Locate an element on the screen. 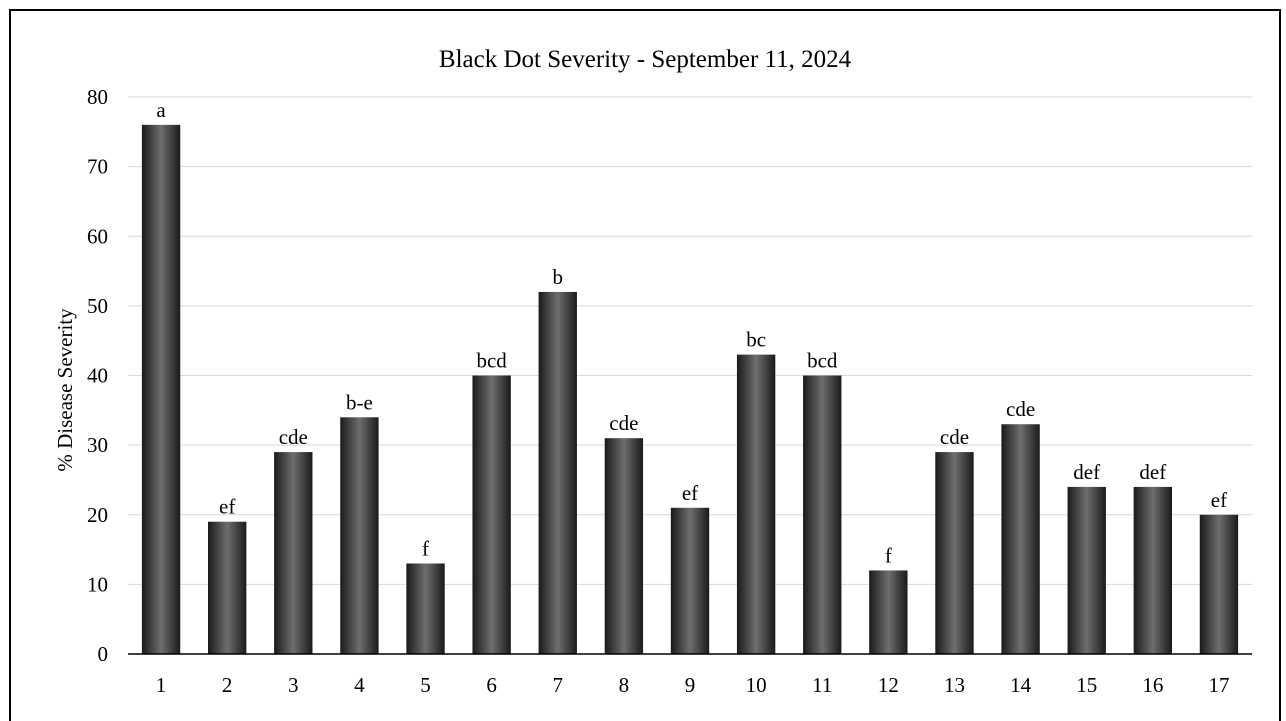 The height and width of the screenshot is (721, 1286). x-tick-label: 9 is located at coordinates (690, 685).